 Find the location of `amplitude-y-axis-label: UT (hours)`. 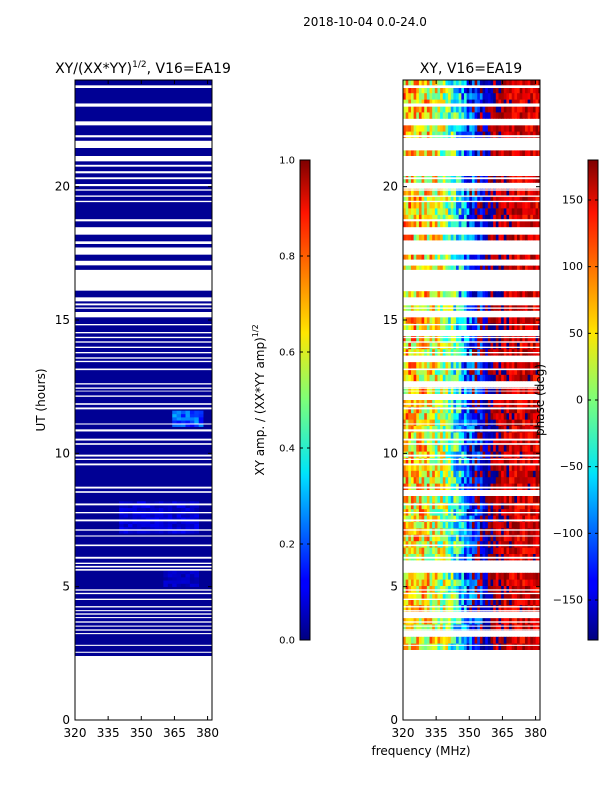

amplitude-y-axis-label: UT (hours) is located at coordinates (41, 399).